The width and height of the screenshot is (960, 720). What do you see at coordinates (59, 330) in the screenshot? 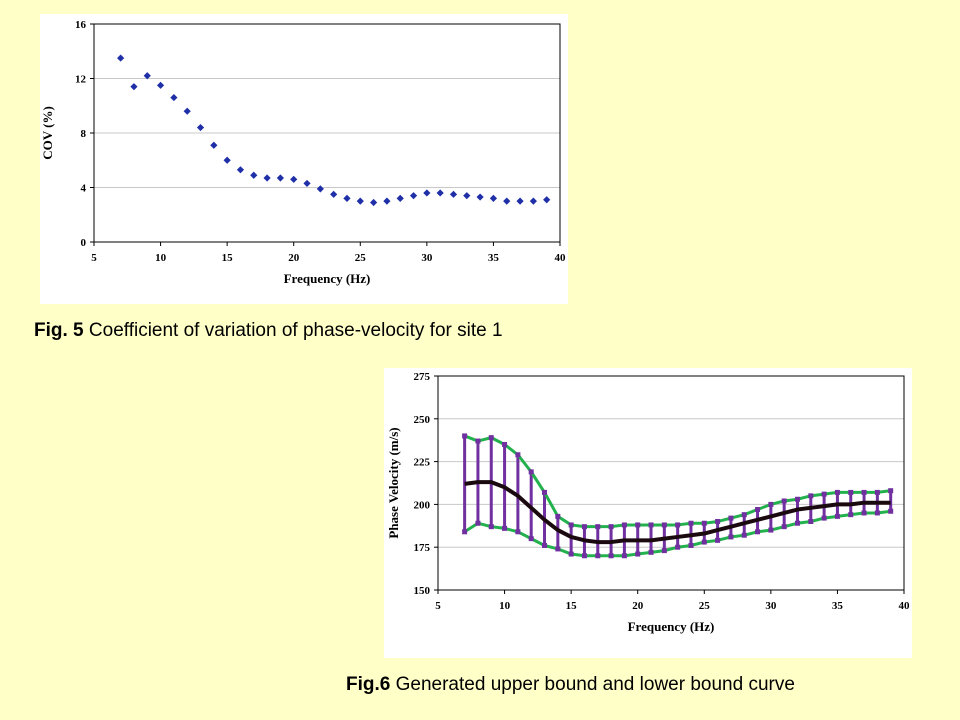
I see `fig5-caption-label: Fig. 5` at bounding box center [59, 330].